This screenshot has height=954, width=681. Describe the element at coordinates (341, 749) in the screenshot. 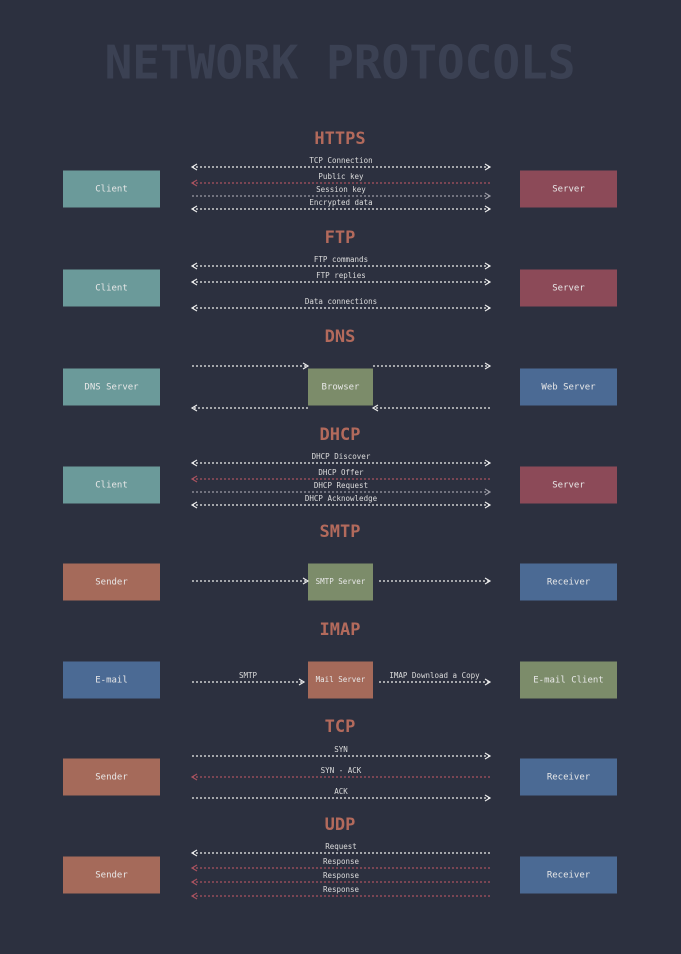

I see `arrow-label: SYN` at that location.